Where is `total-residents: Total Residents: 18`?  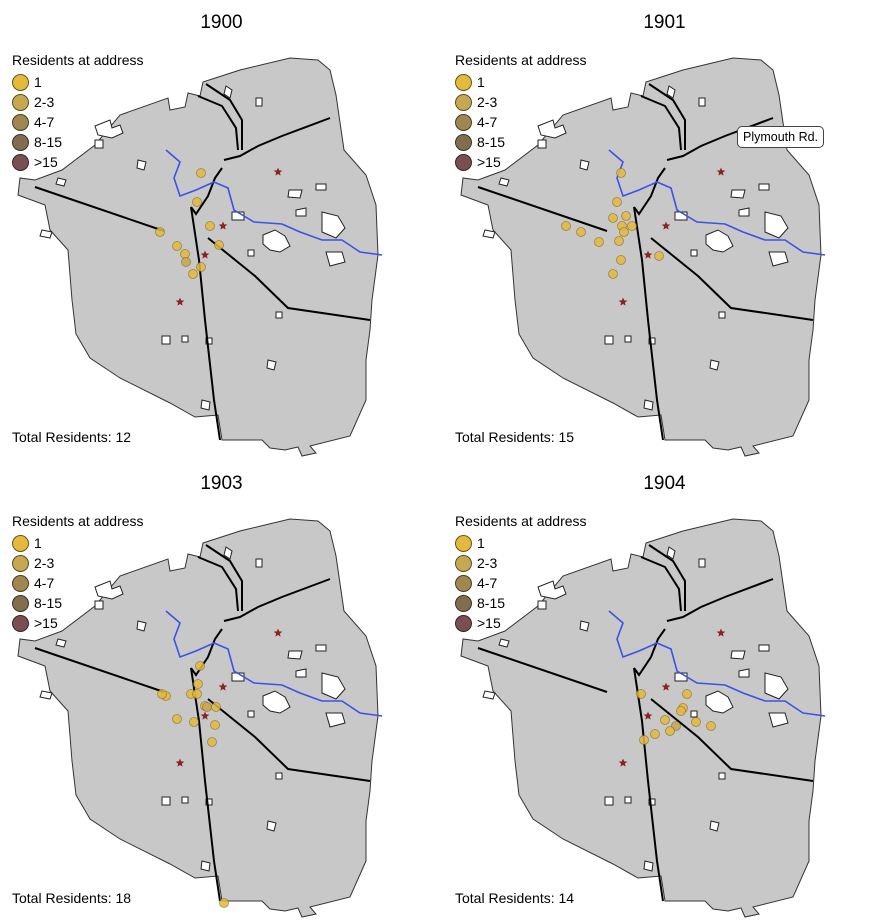
total-residents: Total Residents: 18 is located at coordinates (71, 898).